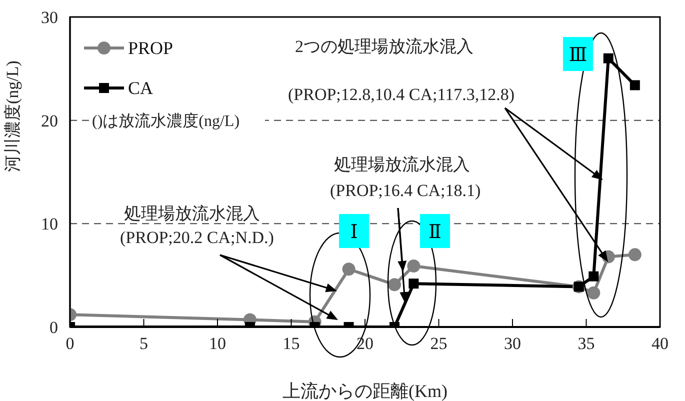  What do you see at coordinates (166, 121) in the screenshot?
I see `annotation: ()は放流水濃度(ng/L)` at bounding box center [166, 121].